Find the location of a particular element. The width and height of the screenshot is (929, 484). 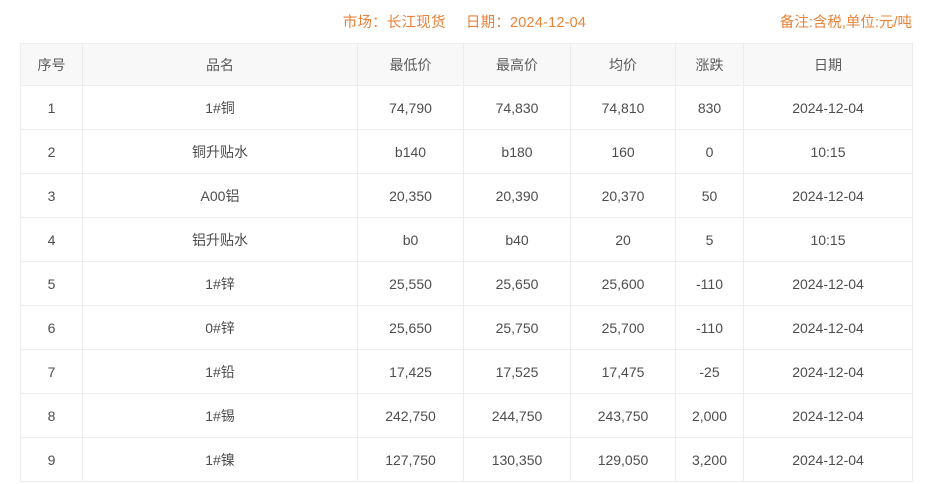

cell-name: 1#锌 is located at coordinates (220, 283).